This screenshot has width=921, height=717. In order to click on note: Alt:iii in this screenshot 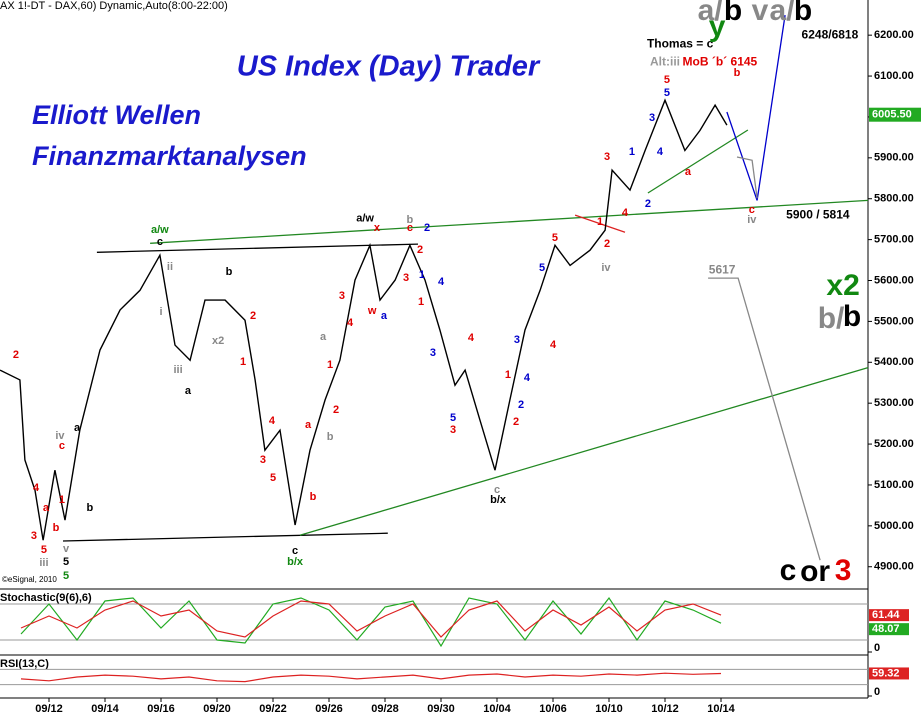, I will do `click(665, 61)`.